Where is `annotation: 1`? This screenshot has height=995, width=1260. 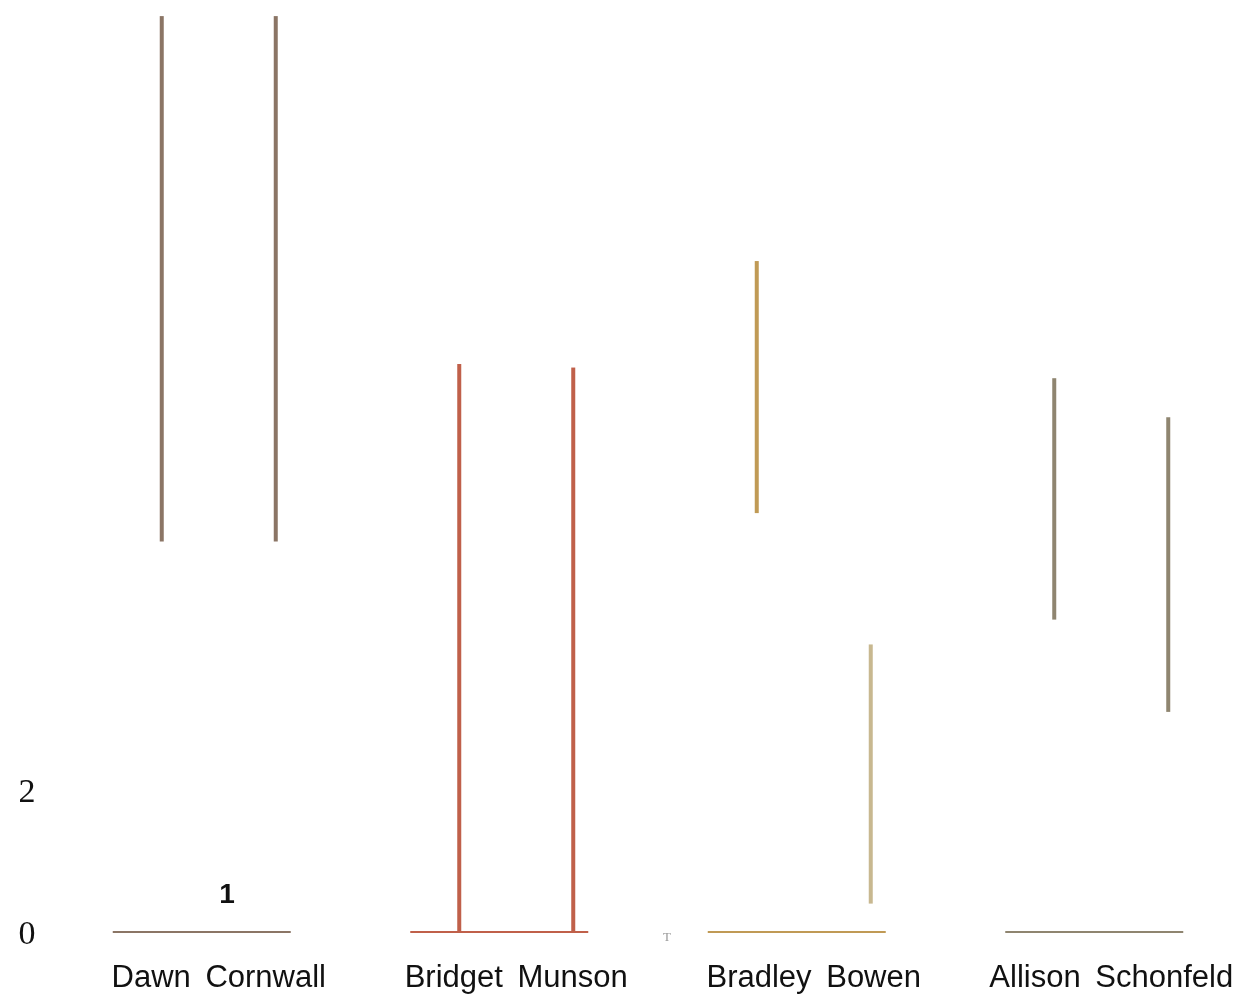 annotation: 1 is located at coordinates (227, 893).